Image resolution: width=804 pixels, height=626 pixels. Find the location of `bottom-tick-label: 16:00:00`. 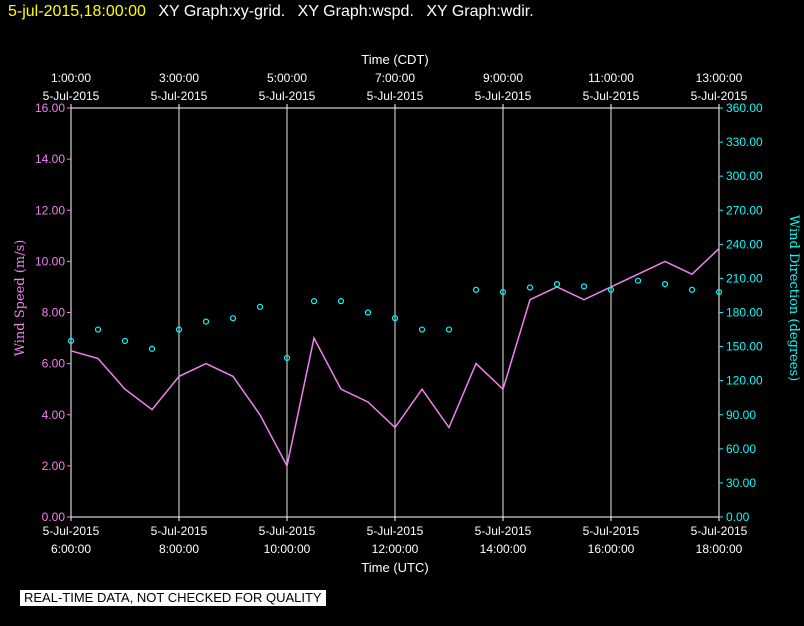

bottom-tick-label: 16:00:00 is located at coordinates (611, 549).